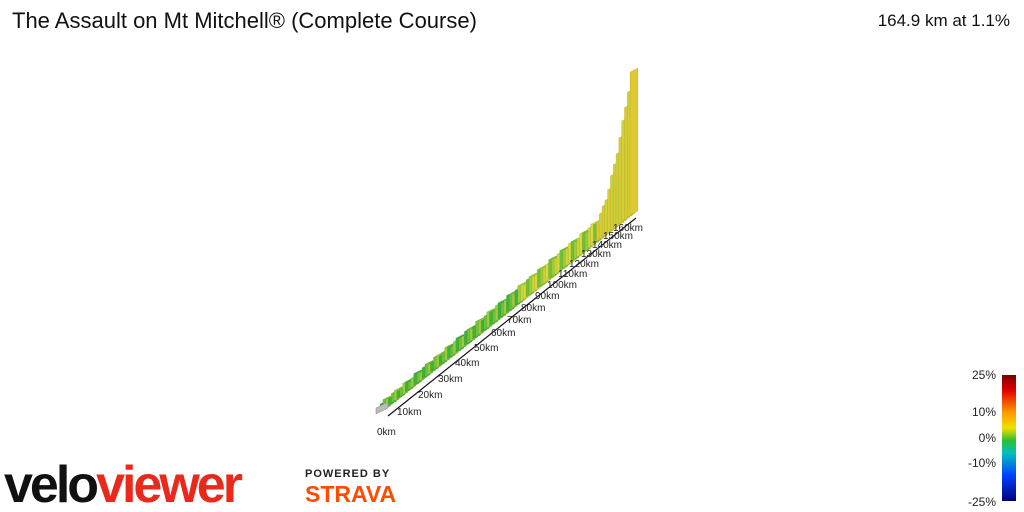 The width and height of the screenshot is (1024, 512). What do you see at coordinates (628, 228) in the screenshot?
I see `distance-label: 160km` at bounding box center [628, 228].